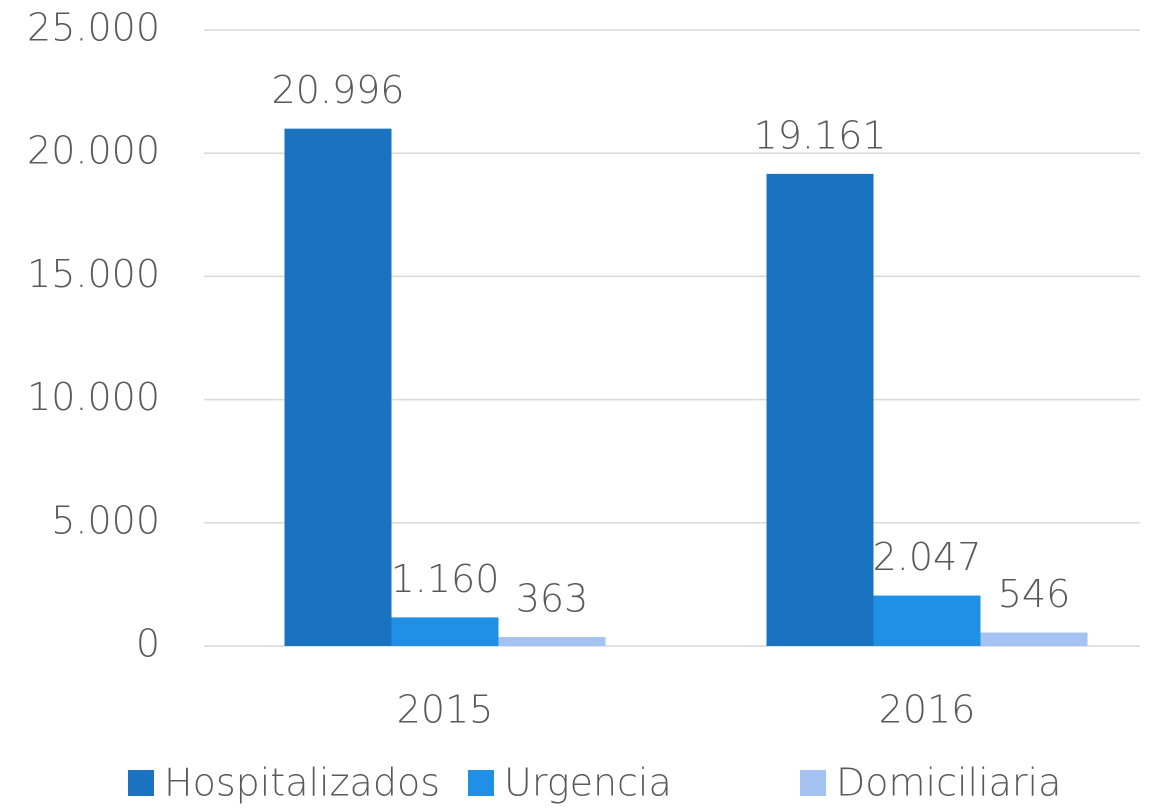 Image resolution: width=1157 pixels, height=812 pixels. What do you see at coordinates (552, 599) in the screenshot?
I see `data-label: 363` at bounding box center [552, 599].